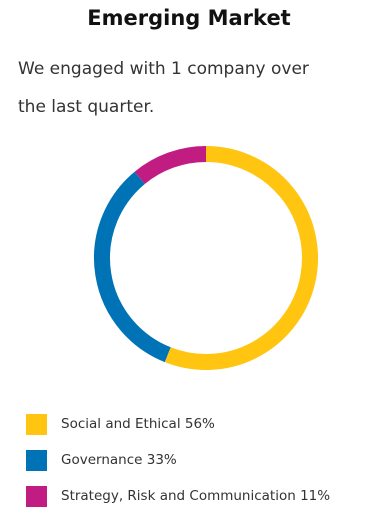  Describe the element at coordinates (196, 496) in the screenshot. I see `legend-label-strategy-risk-communication: Strategy, Risk and Communication 11%` at that location.